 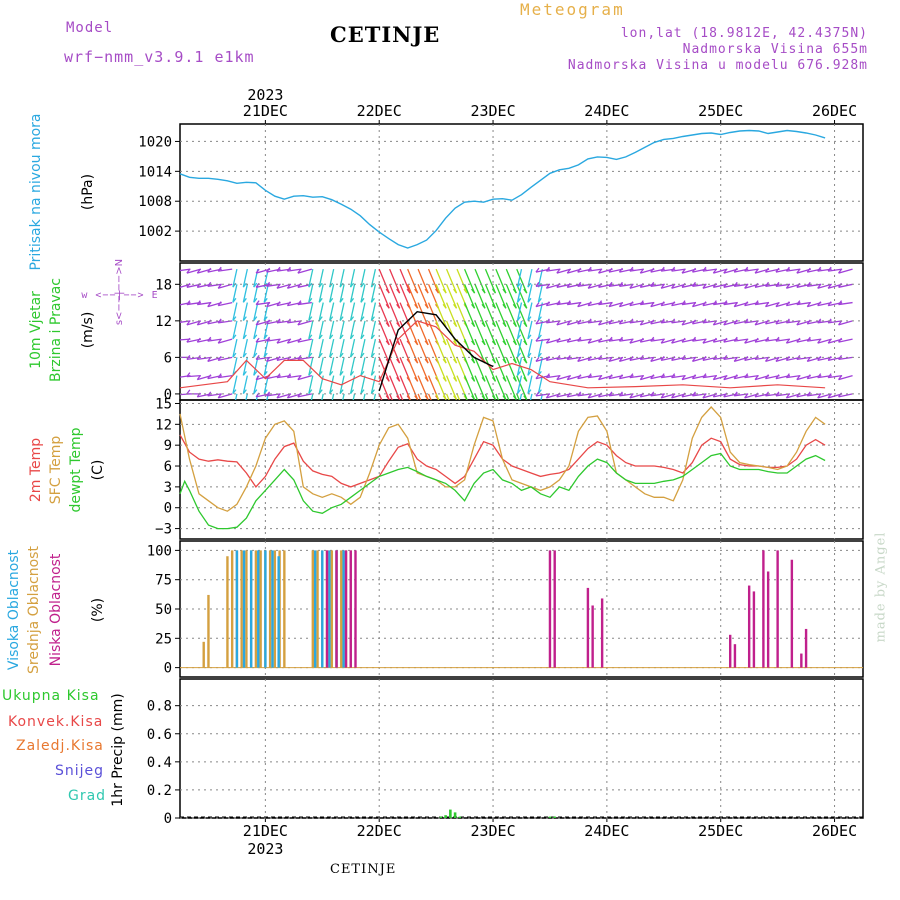 What do you see at coordinates (163, 322) in the screenshot?
I see `y-tick-label: 12` at bounding box center [163, 322].